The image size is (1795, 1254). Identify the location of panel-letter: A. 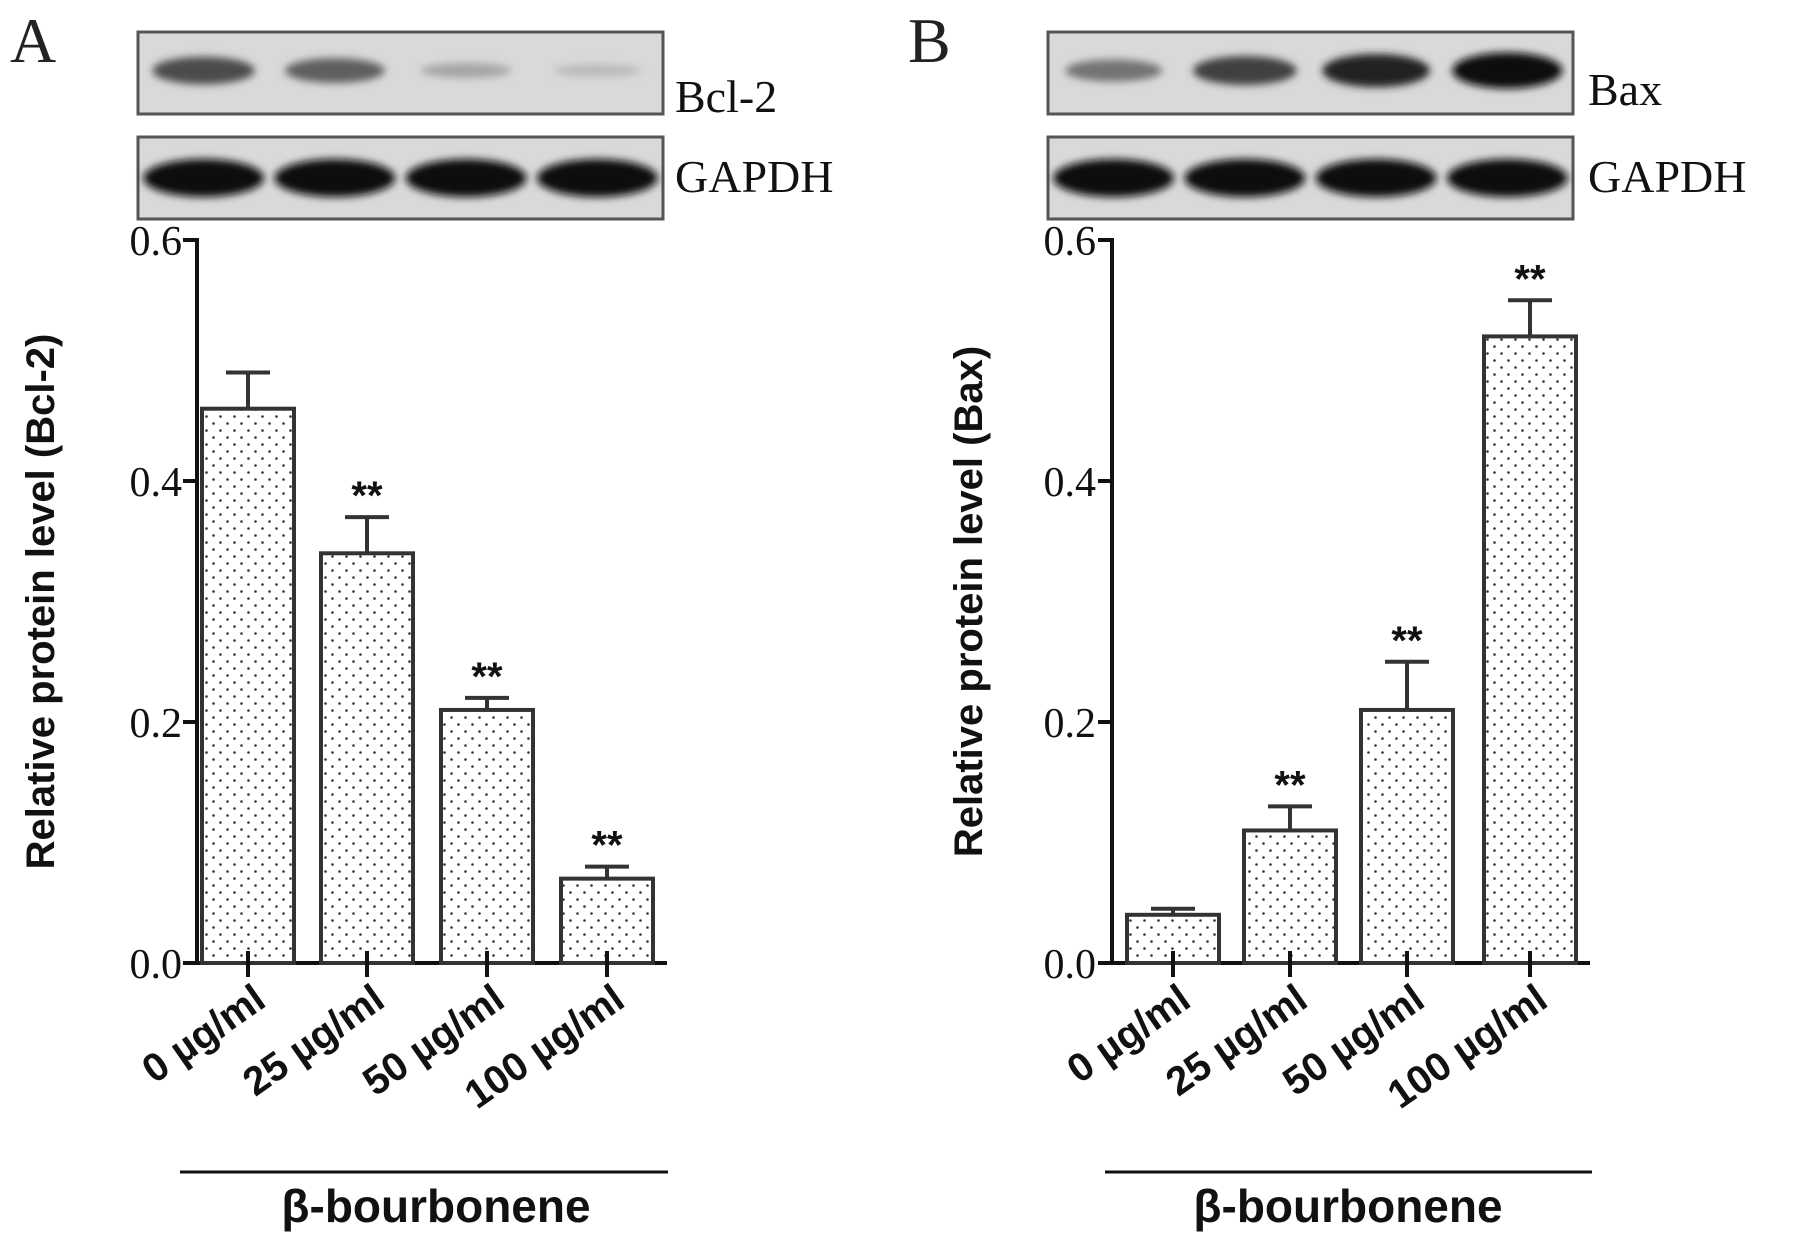
(33, 40).